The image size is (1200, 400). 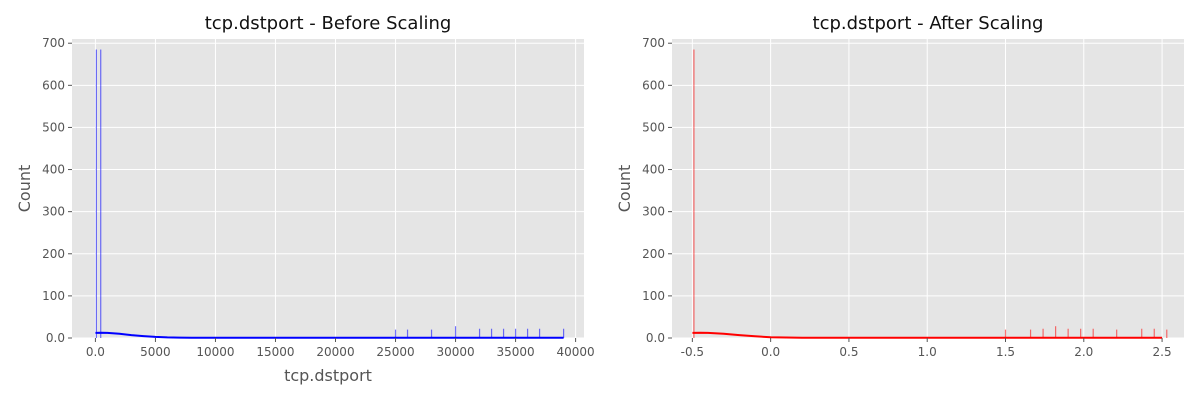 I want to click on chart-title: tcp.dstport - Before Scaling, so click(x=328, y=23).